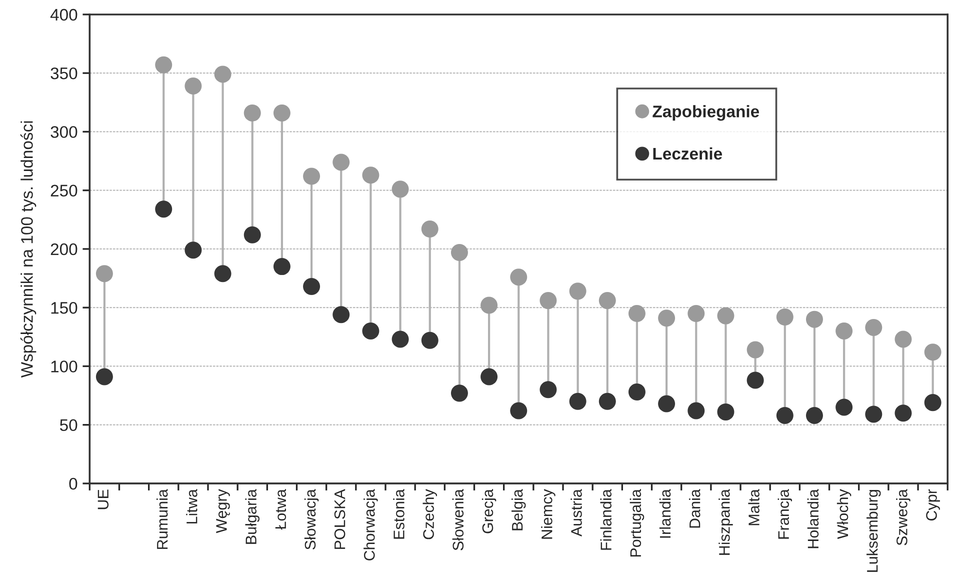 The width and height of the screenshot is (964, 579). Describe the element at coordinates (28, 249) in the screenshot. I see `y-axis-title: Współczynniki na 100 tys. ludności` at that location.